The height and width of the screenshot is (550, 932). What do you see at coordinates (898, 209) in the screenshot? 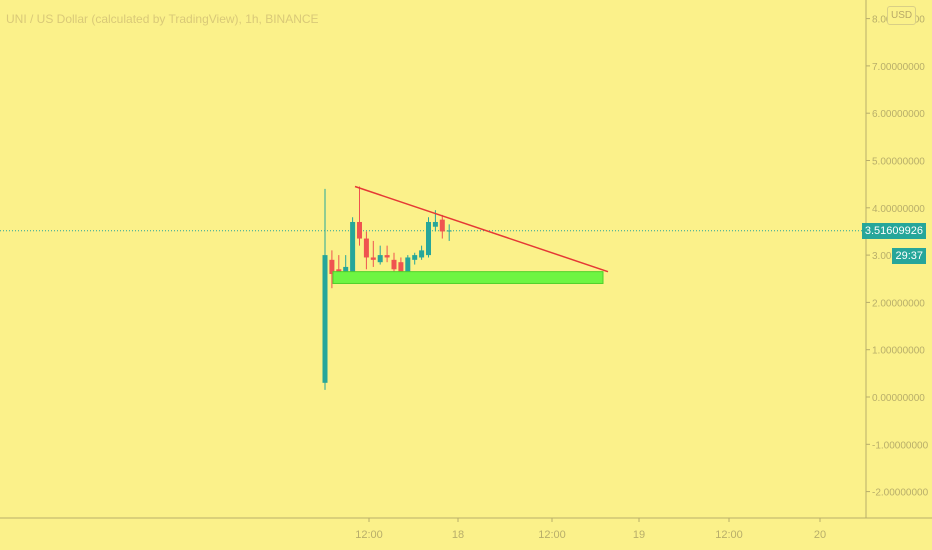
I see `y-tick-label: 4.00000000` at bounding box center [898, 209].